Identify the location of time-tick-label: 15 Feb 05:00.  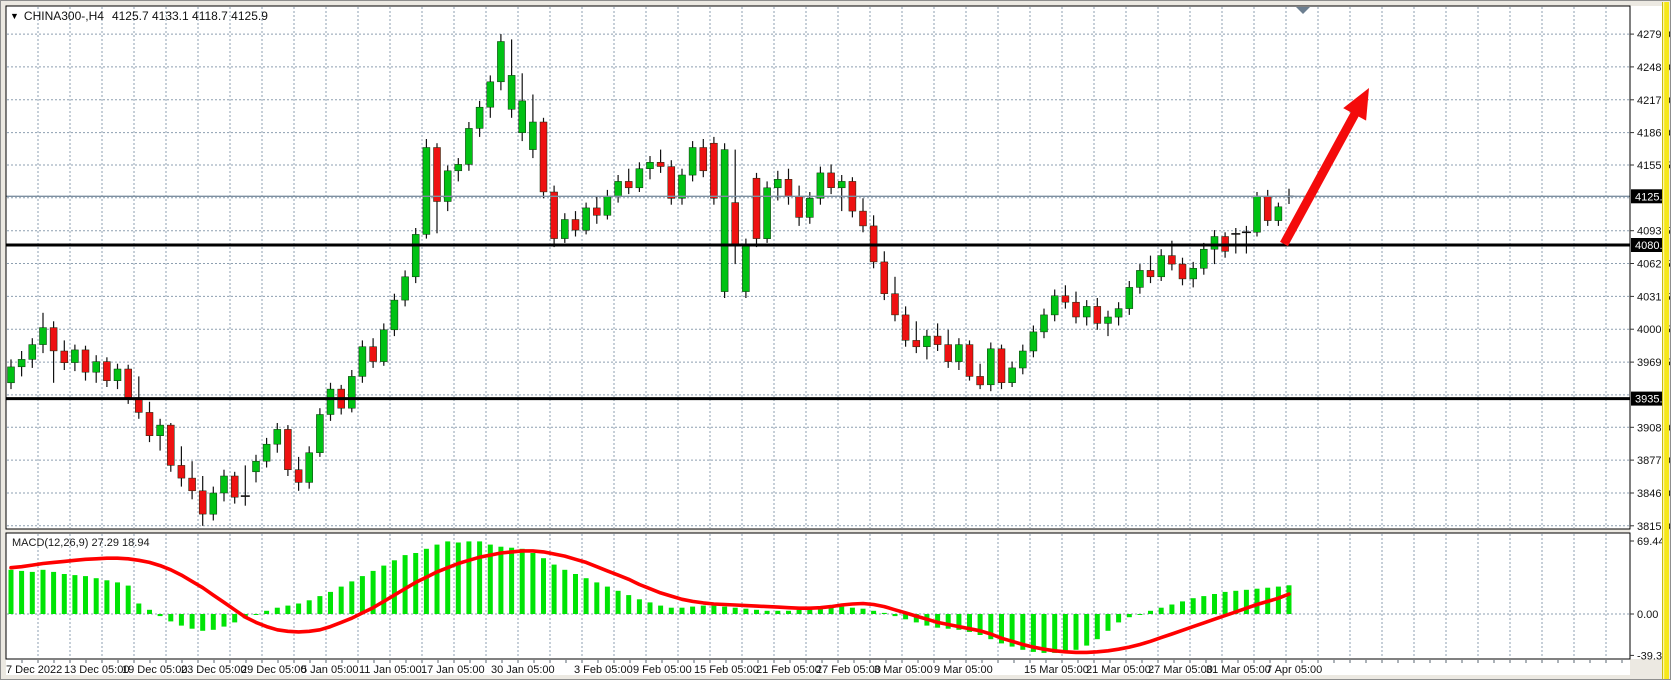
(726, 670).